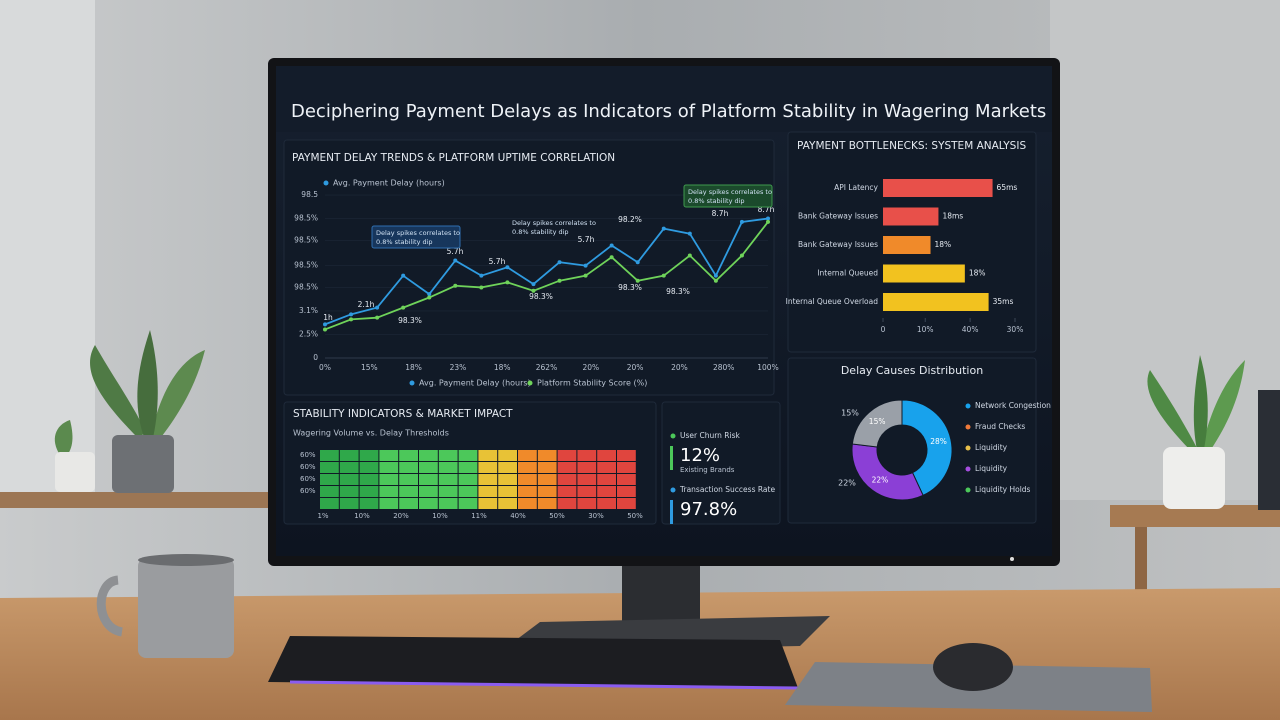 Image resolution: width=1280 pixels, height=720 pixels. What do you see at coordinates (540, 232) in the screenshot?
I see `annotation-text: 0.8% stability dip` at bounding box center [540, 232].